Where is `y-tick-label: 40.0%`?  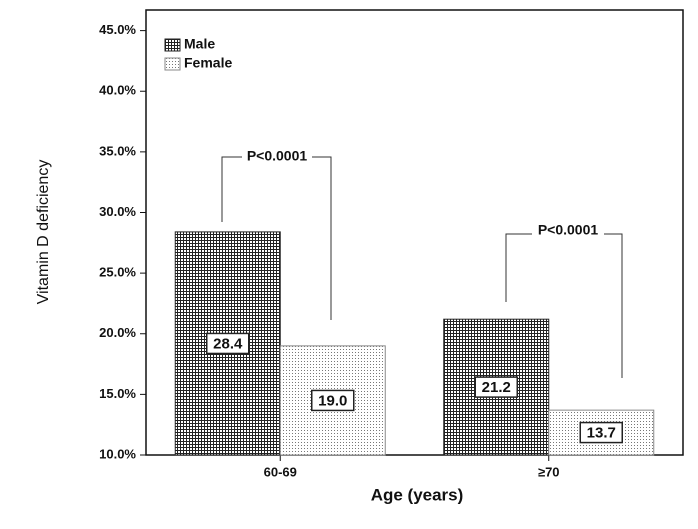 y-tick-label: 40.0% is located at coordinates (117, 90).